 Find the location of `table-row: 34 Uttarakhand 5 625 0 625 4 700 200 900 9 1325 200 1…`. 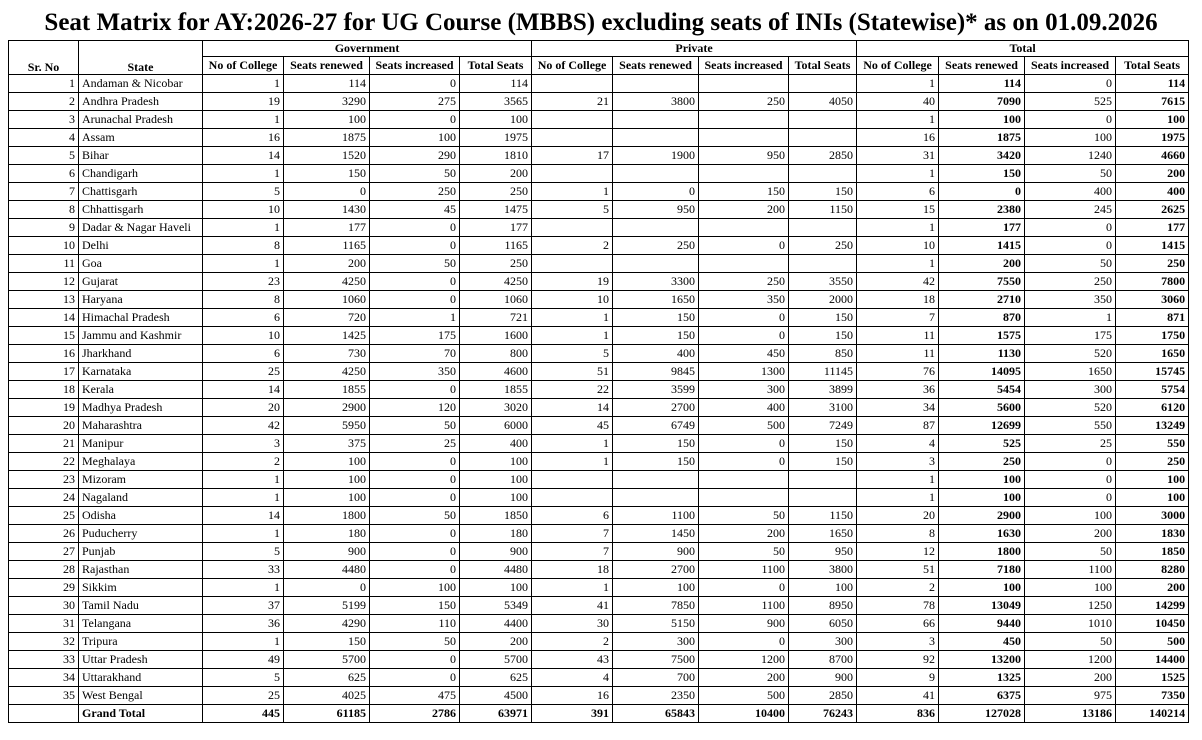

table-row: 34 Uttarakhand 5 625 0 625 4 700 200 900 9 1325 200 1… is located at coordinates (599, 677).